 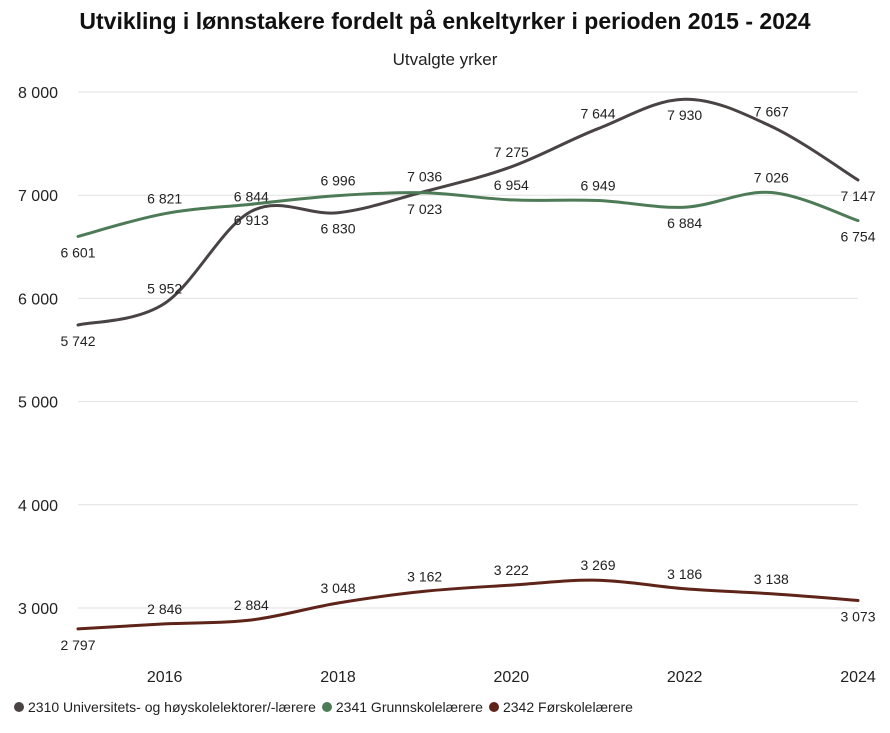 I want to click on y-tick-label: 8 000, so click(x=38, y=93).